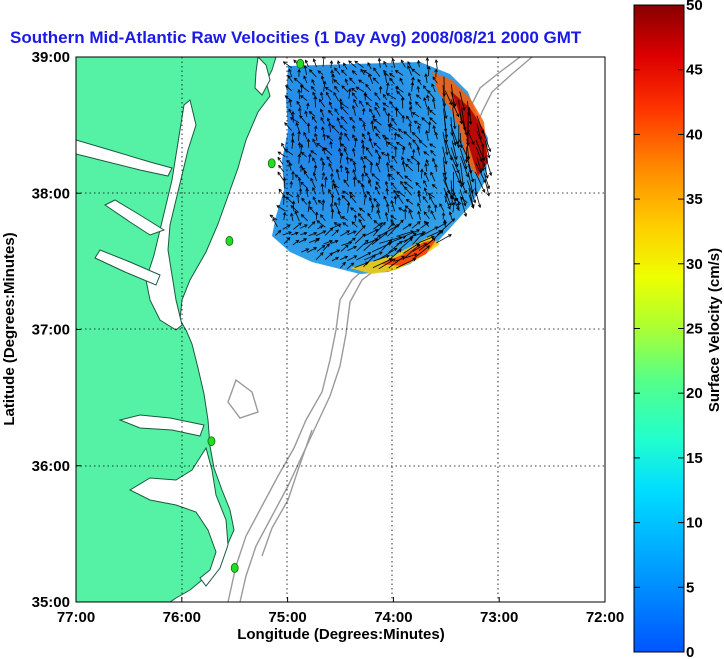 The image size is (724, 659). Describe the element at coordinates (499, 617) in the screenshot. I see `x-tick-label: 73:00` at that location.